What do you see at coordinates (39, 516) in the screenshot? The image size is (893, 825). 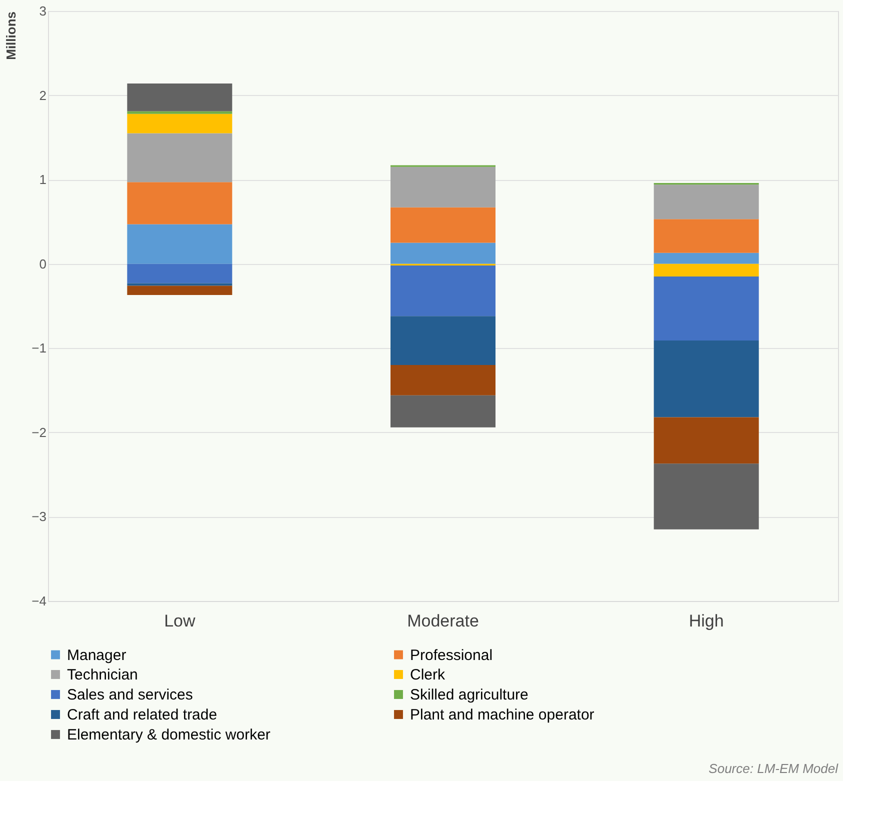 I see `y-tick-label: −3` at bounding box center [39, 516].